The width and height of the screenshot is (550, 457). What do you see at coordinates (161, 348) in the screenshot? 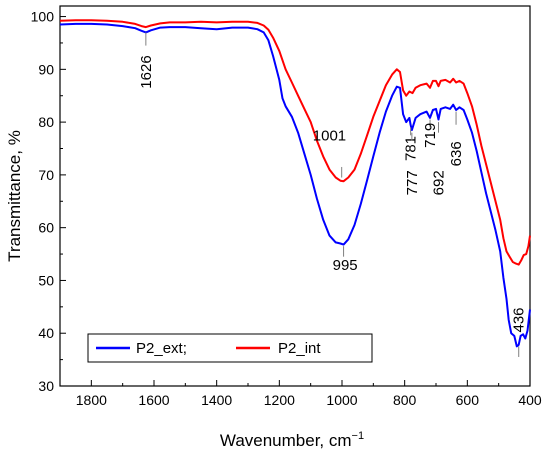
I see `legend-label-p2-ext: P2_ext;` at bounding box center [161, 348].